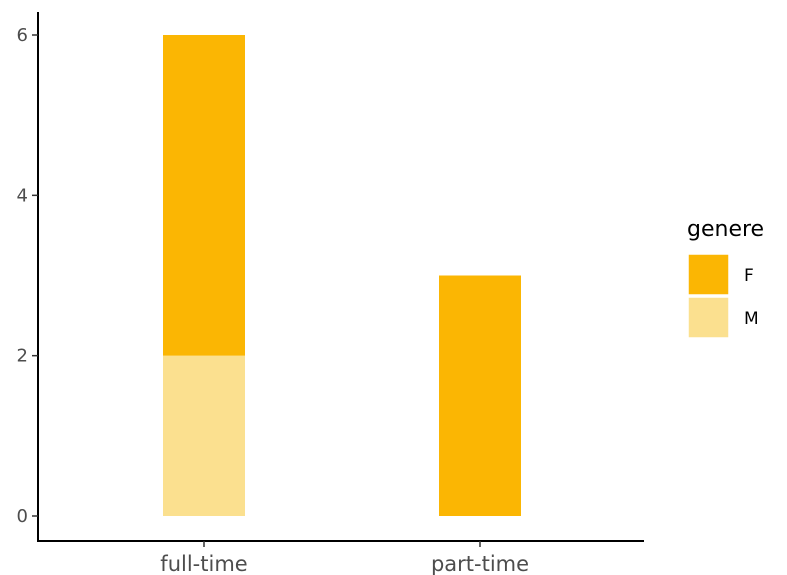 This screenshot has width=787, height=575. I want to click on y-tick-label: 6, so click(22, 35).